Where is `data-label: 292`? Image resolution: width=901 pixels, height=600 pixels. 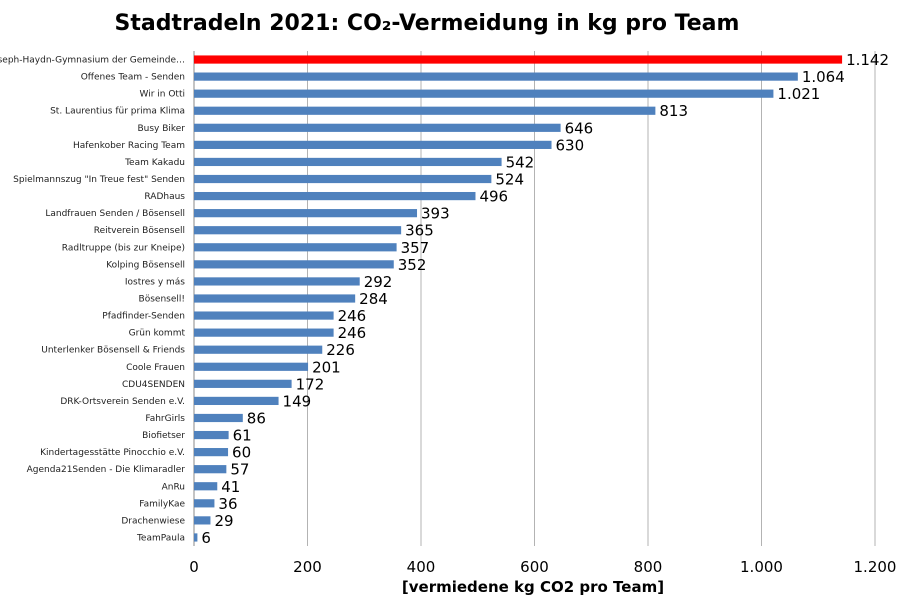 data-label: 292 is located at coordinates (378, 282).